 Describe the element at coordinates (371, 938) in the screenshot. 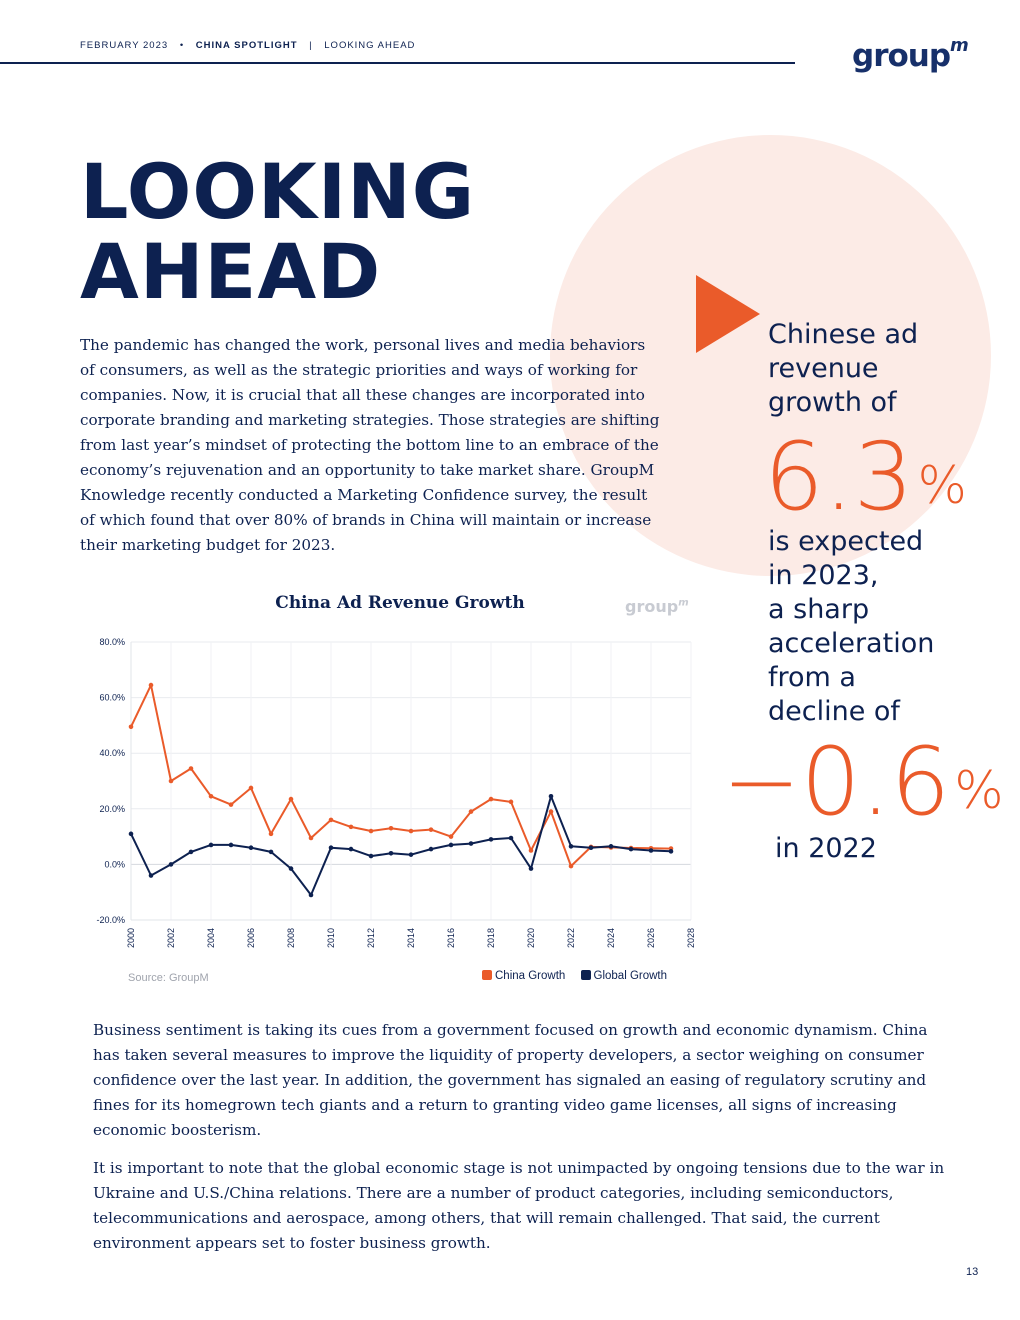

I see `x-tick-label: 2012` at that location.